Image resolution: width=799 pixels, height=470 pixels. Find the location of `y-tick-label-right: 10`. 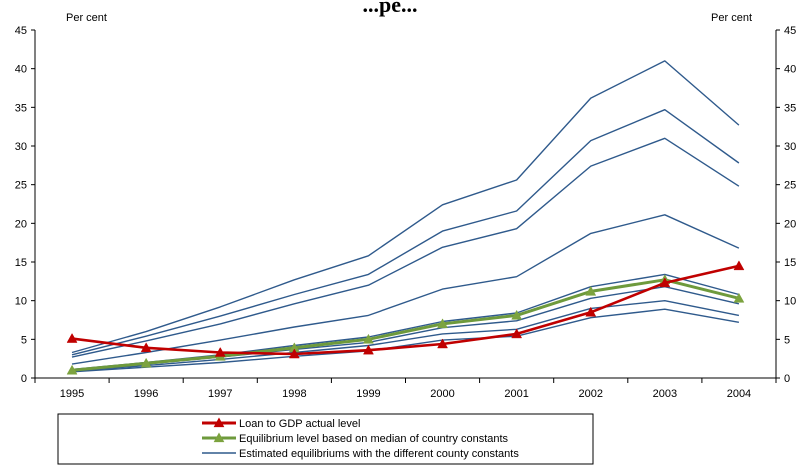

y-tick-label-right: 10 is located at coordinates (790, 302).